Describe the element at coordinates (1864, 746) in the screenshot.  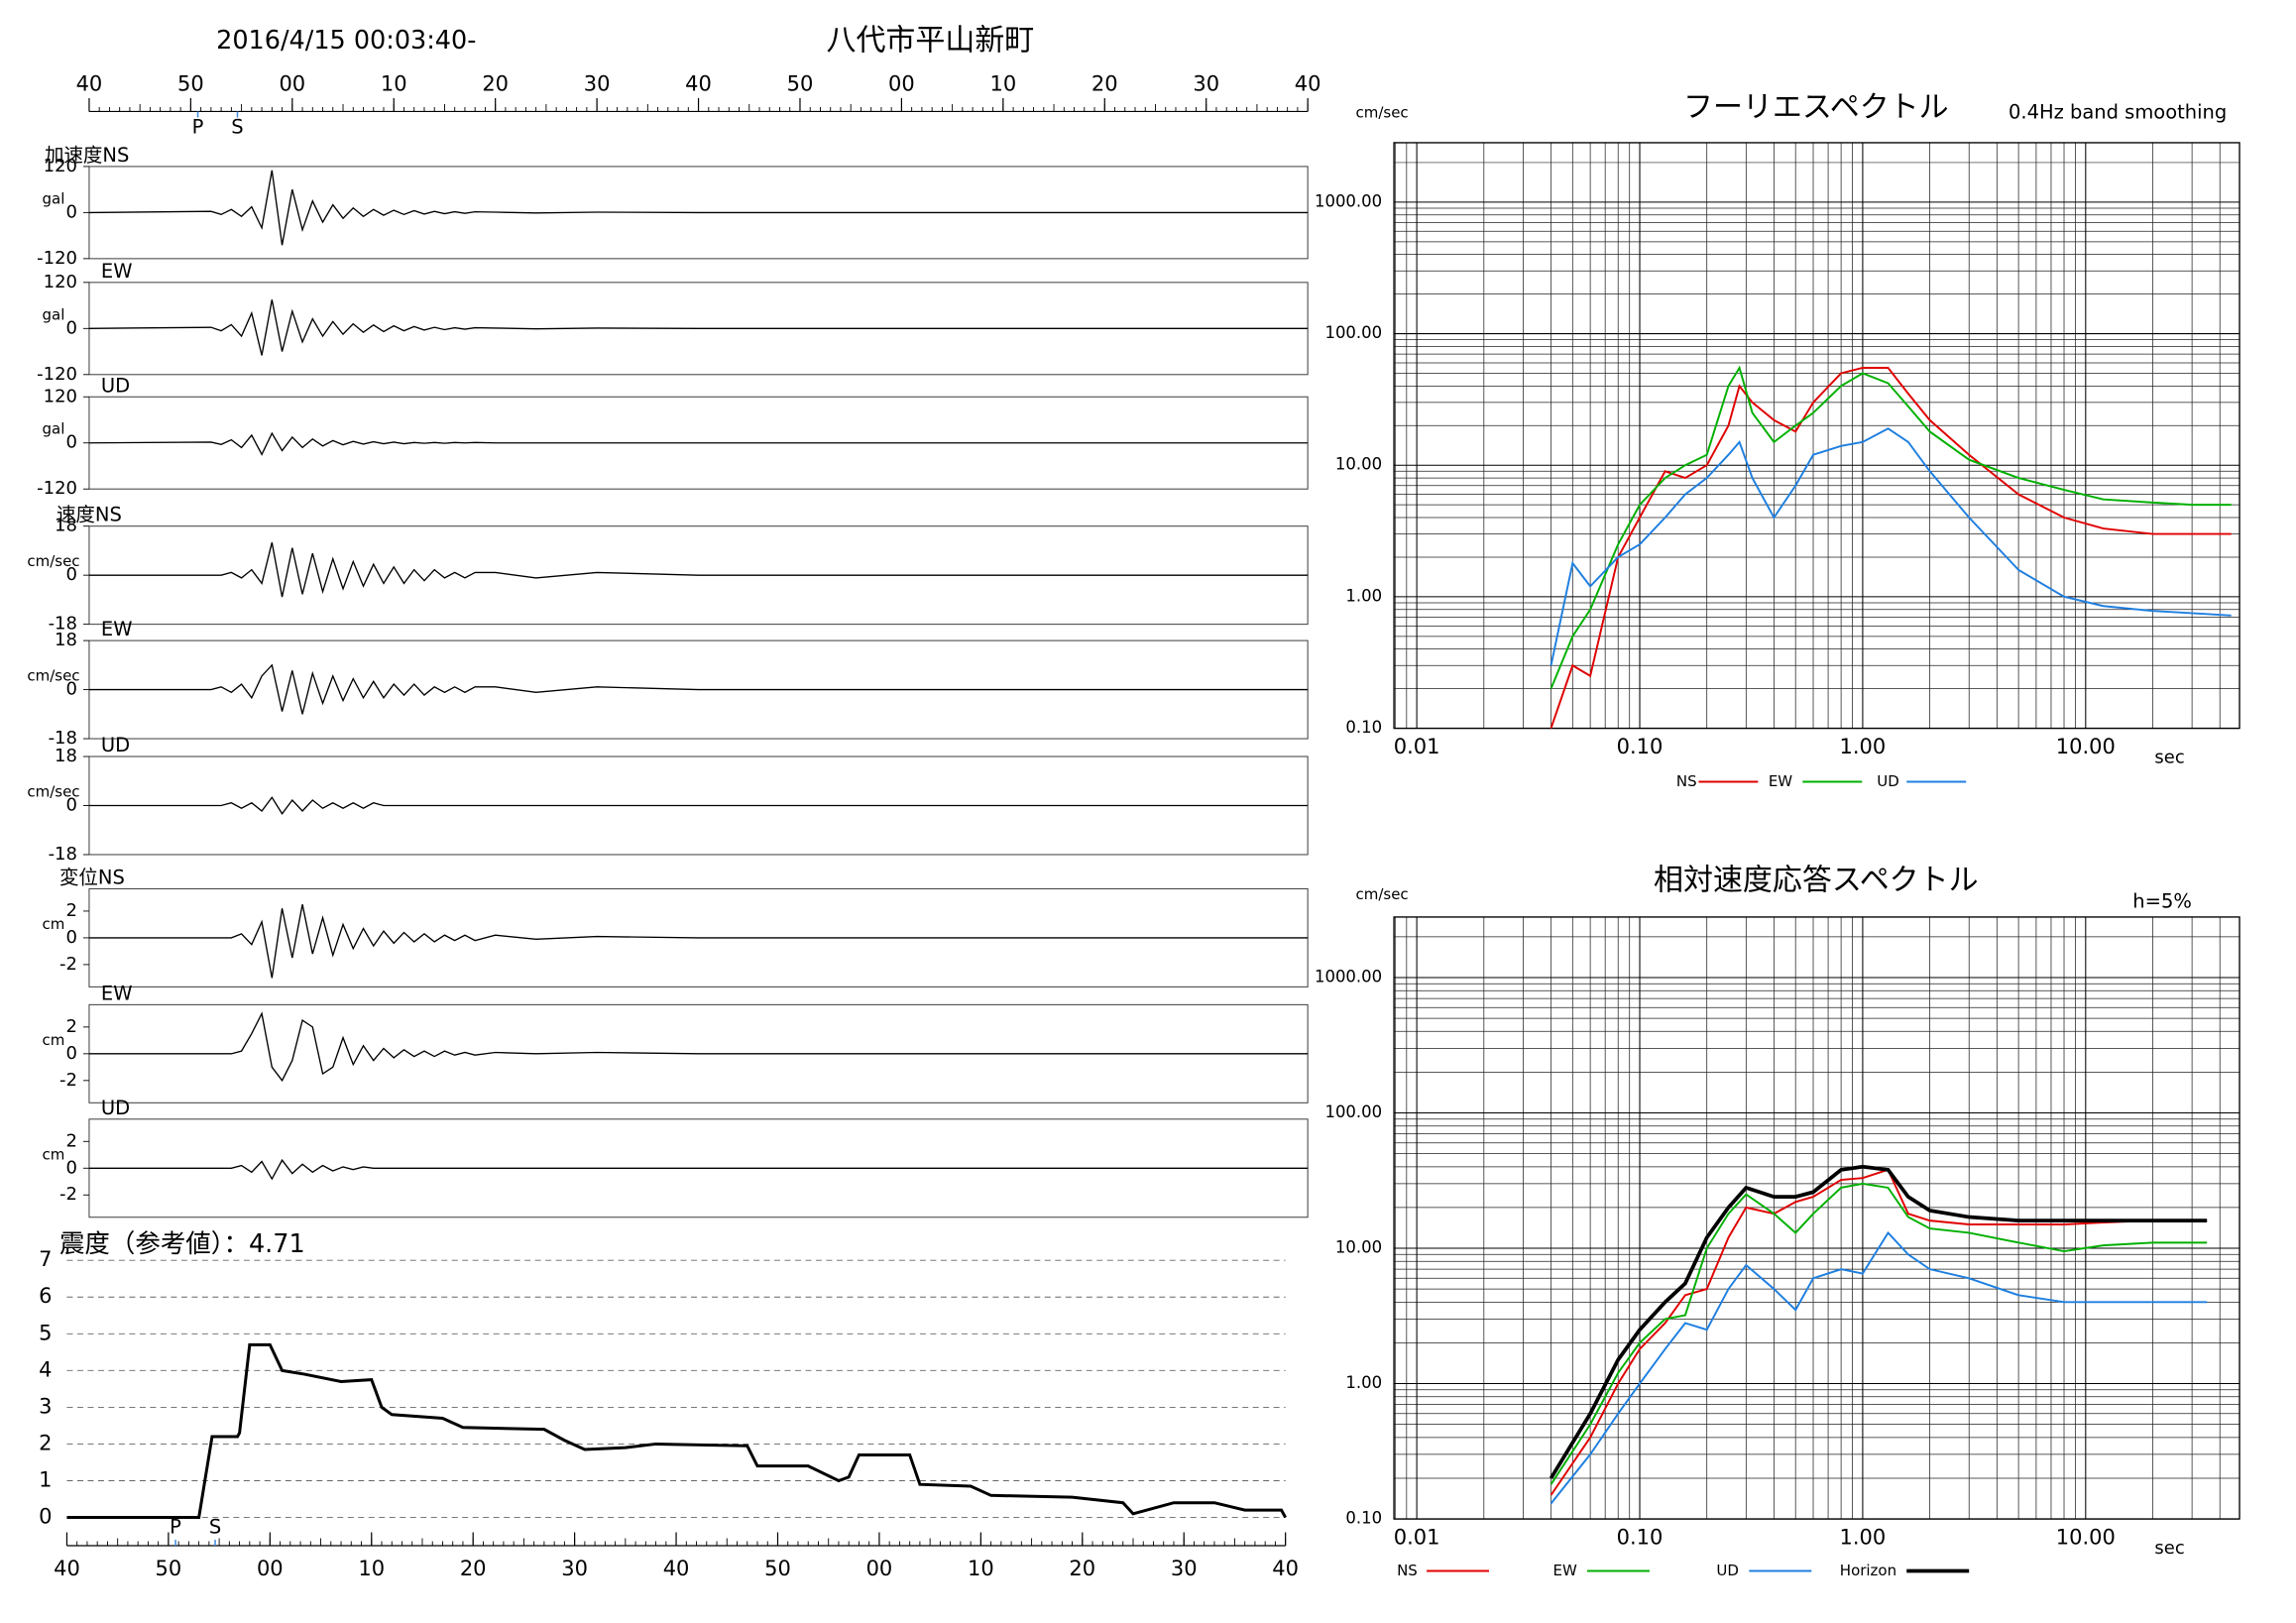
I see `x-tick-label: 1.00` at that location.